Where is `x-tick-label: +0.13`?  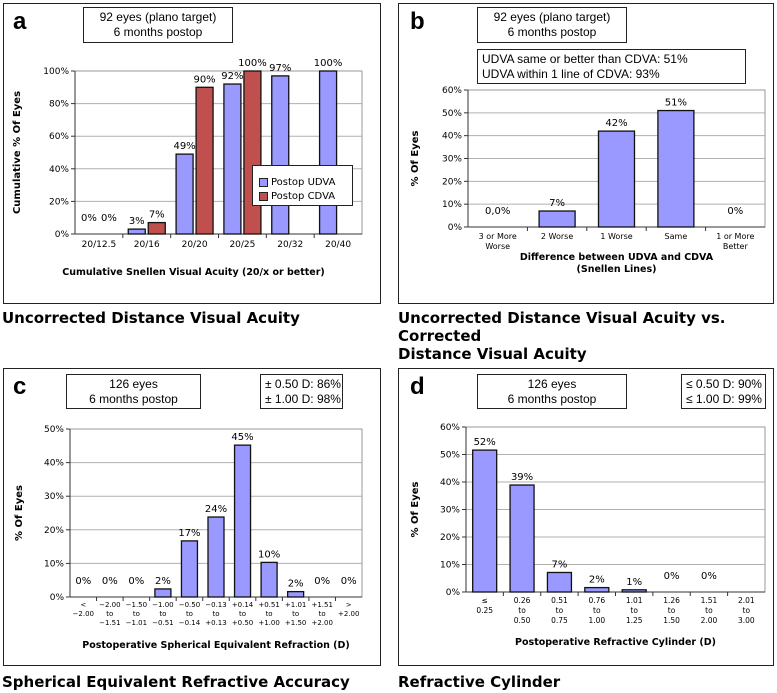 x-tick-label: +0.13 is located at coordinates (215, 623).